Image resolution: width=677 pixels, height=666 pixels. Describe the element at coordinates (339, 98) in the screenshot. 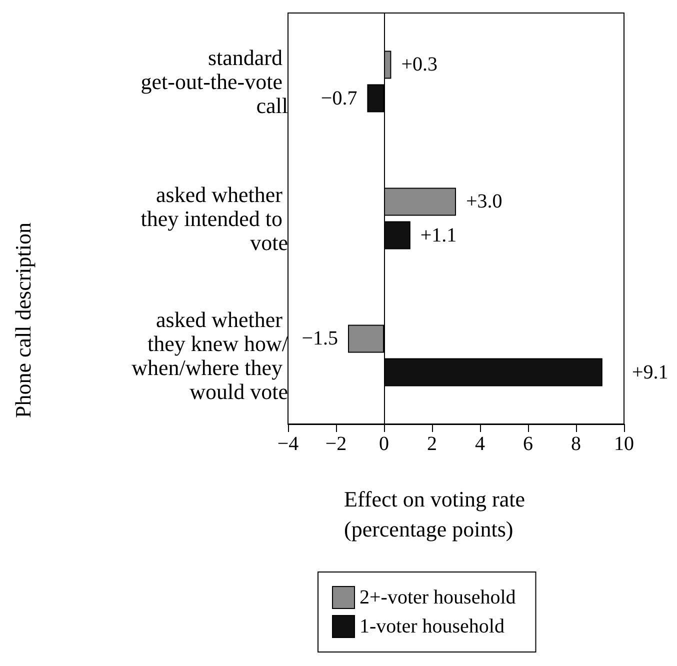

I see `data-label: −0.7` at that location.